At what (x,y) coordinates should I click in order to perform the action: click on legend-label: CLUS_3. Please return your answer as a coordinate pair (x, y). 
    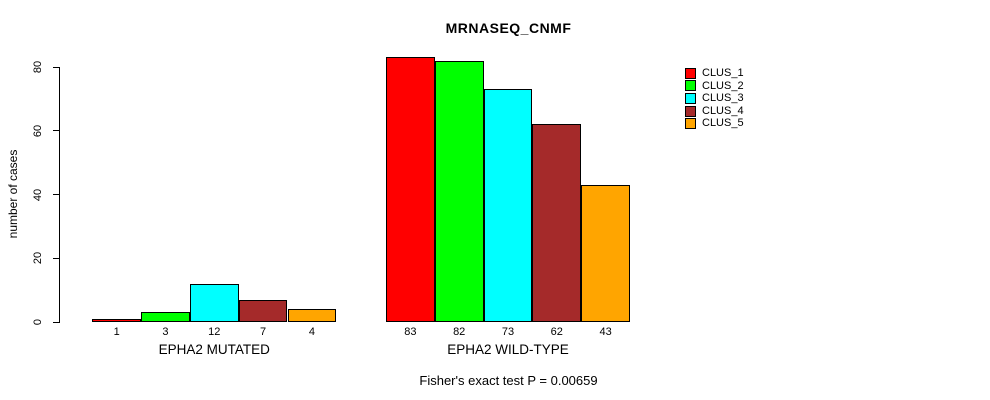
    Looking at the image, I should click on (723, 98).